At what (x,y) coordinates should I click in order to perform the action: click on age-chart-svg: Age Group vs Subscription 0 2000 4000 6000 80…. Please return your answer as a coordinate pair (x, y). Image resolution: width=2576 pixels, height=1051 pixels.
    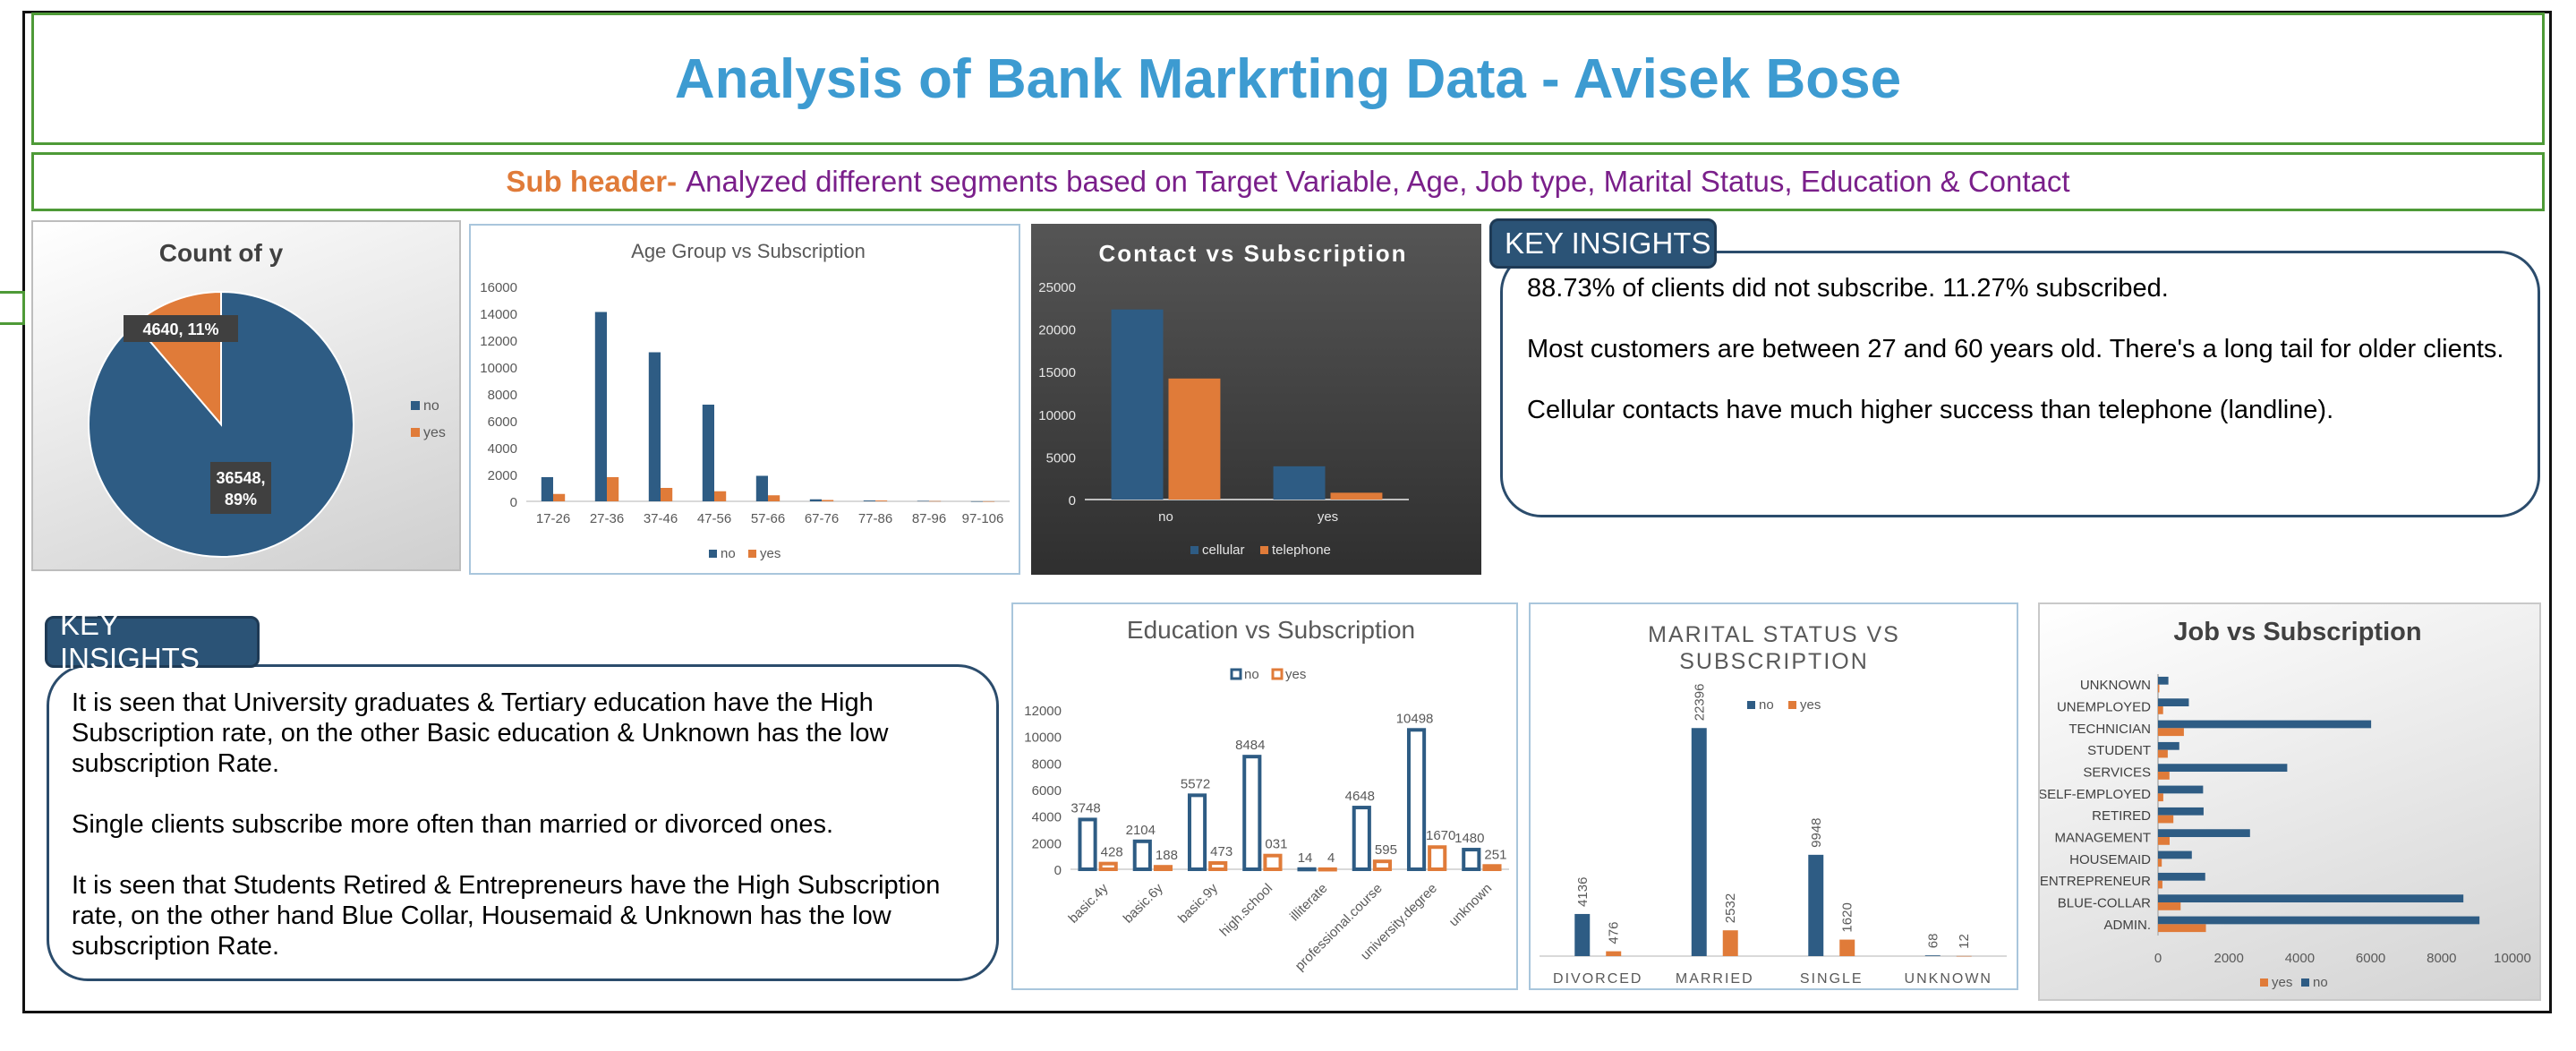
    Looking at the image, I should click on (745, 400).